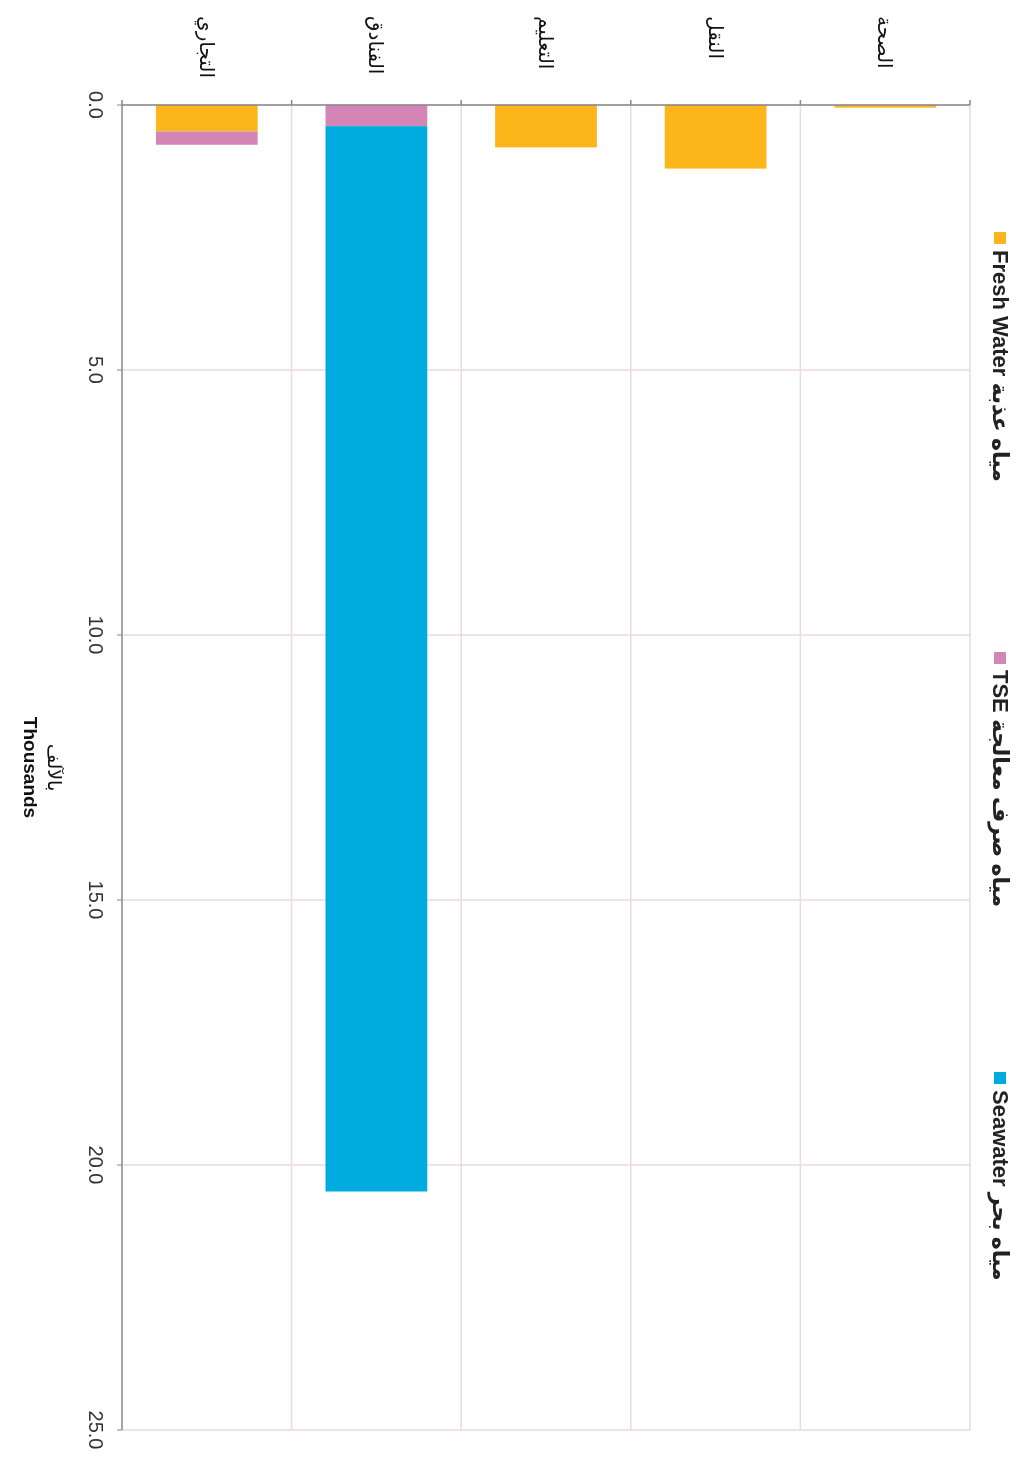 This screenshot has width=1020, height=1465. Describe the element at coordinates (1000, 366) in the screenshot. I see `legend-label: Fresh Water مياه عذبة` at that location.